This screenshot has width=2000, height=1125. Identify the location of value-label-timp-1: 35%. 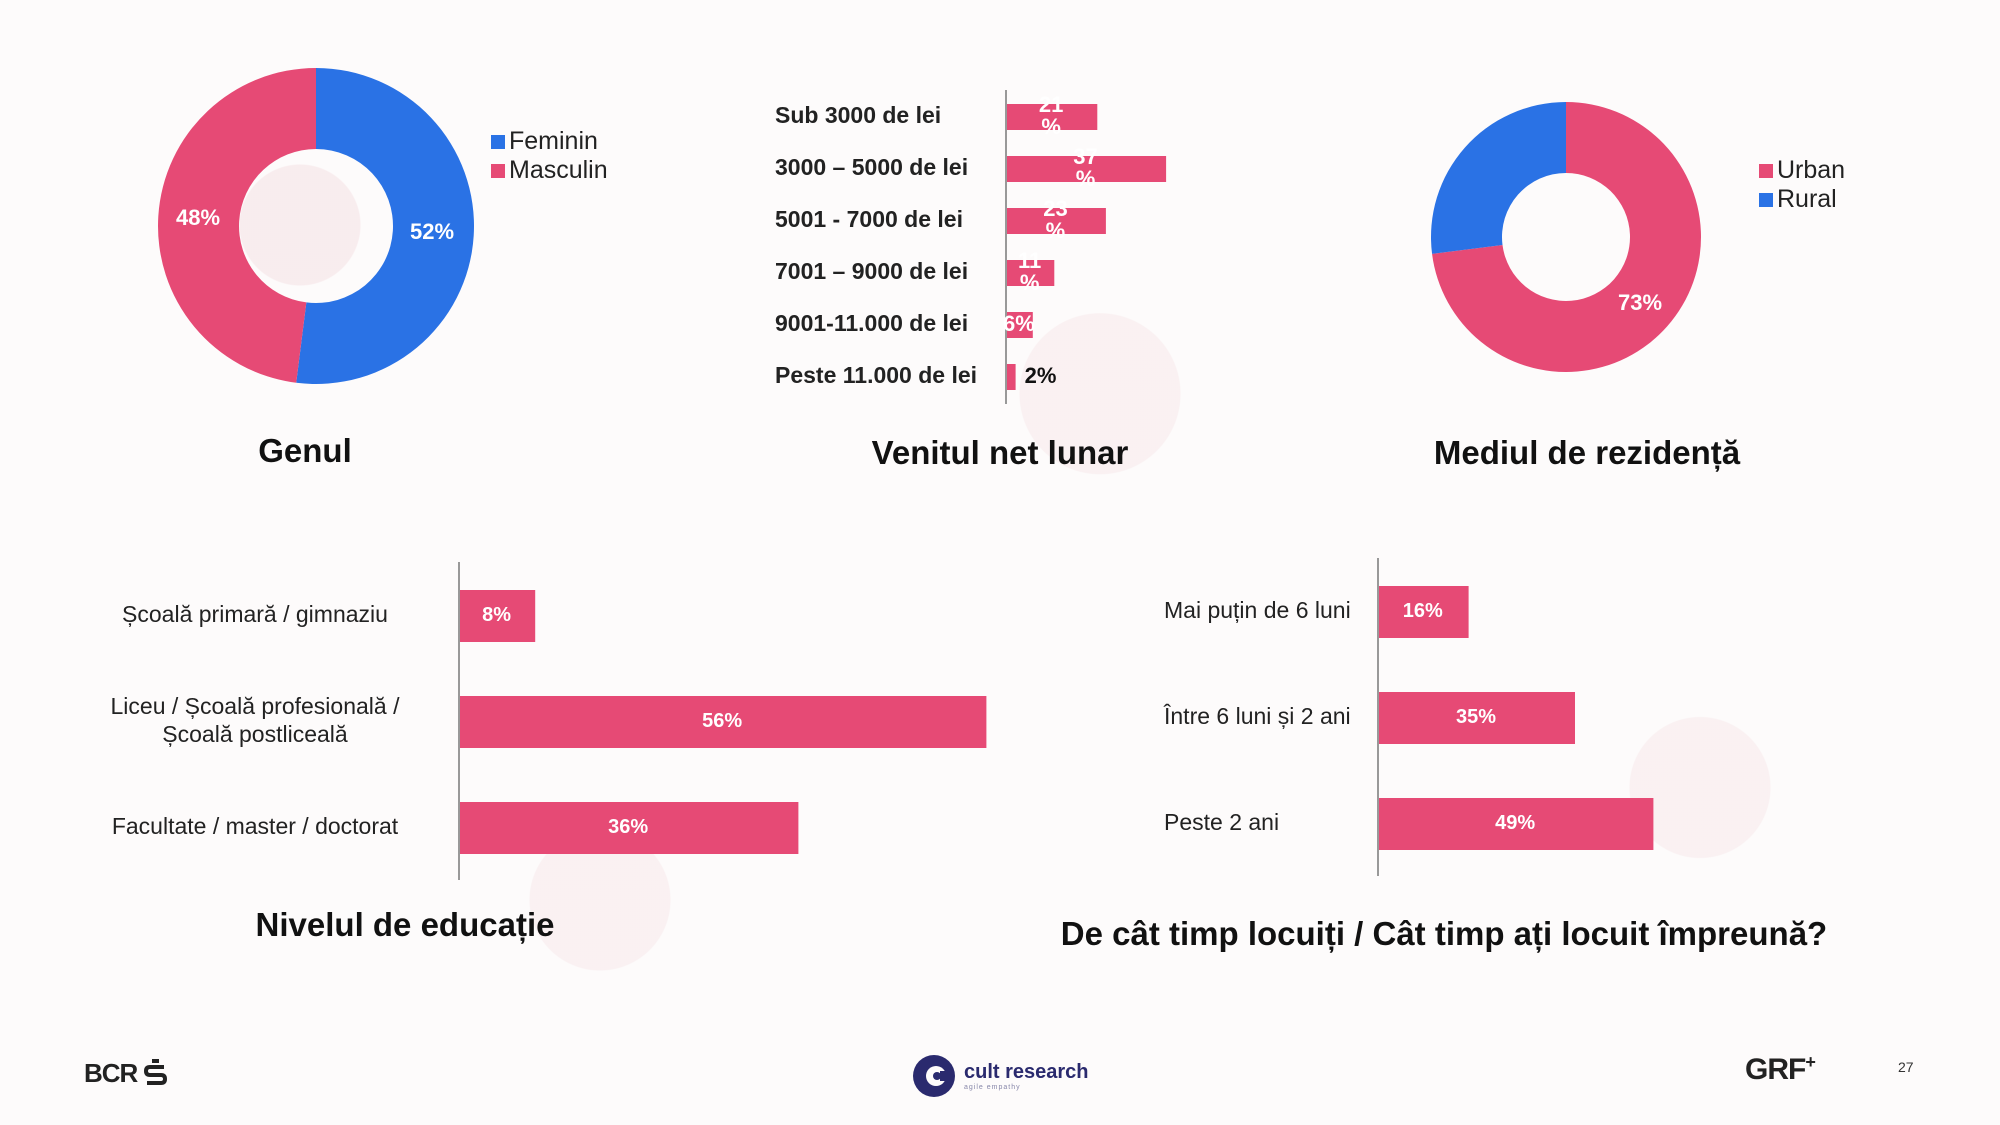
(1476, 717).